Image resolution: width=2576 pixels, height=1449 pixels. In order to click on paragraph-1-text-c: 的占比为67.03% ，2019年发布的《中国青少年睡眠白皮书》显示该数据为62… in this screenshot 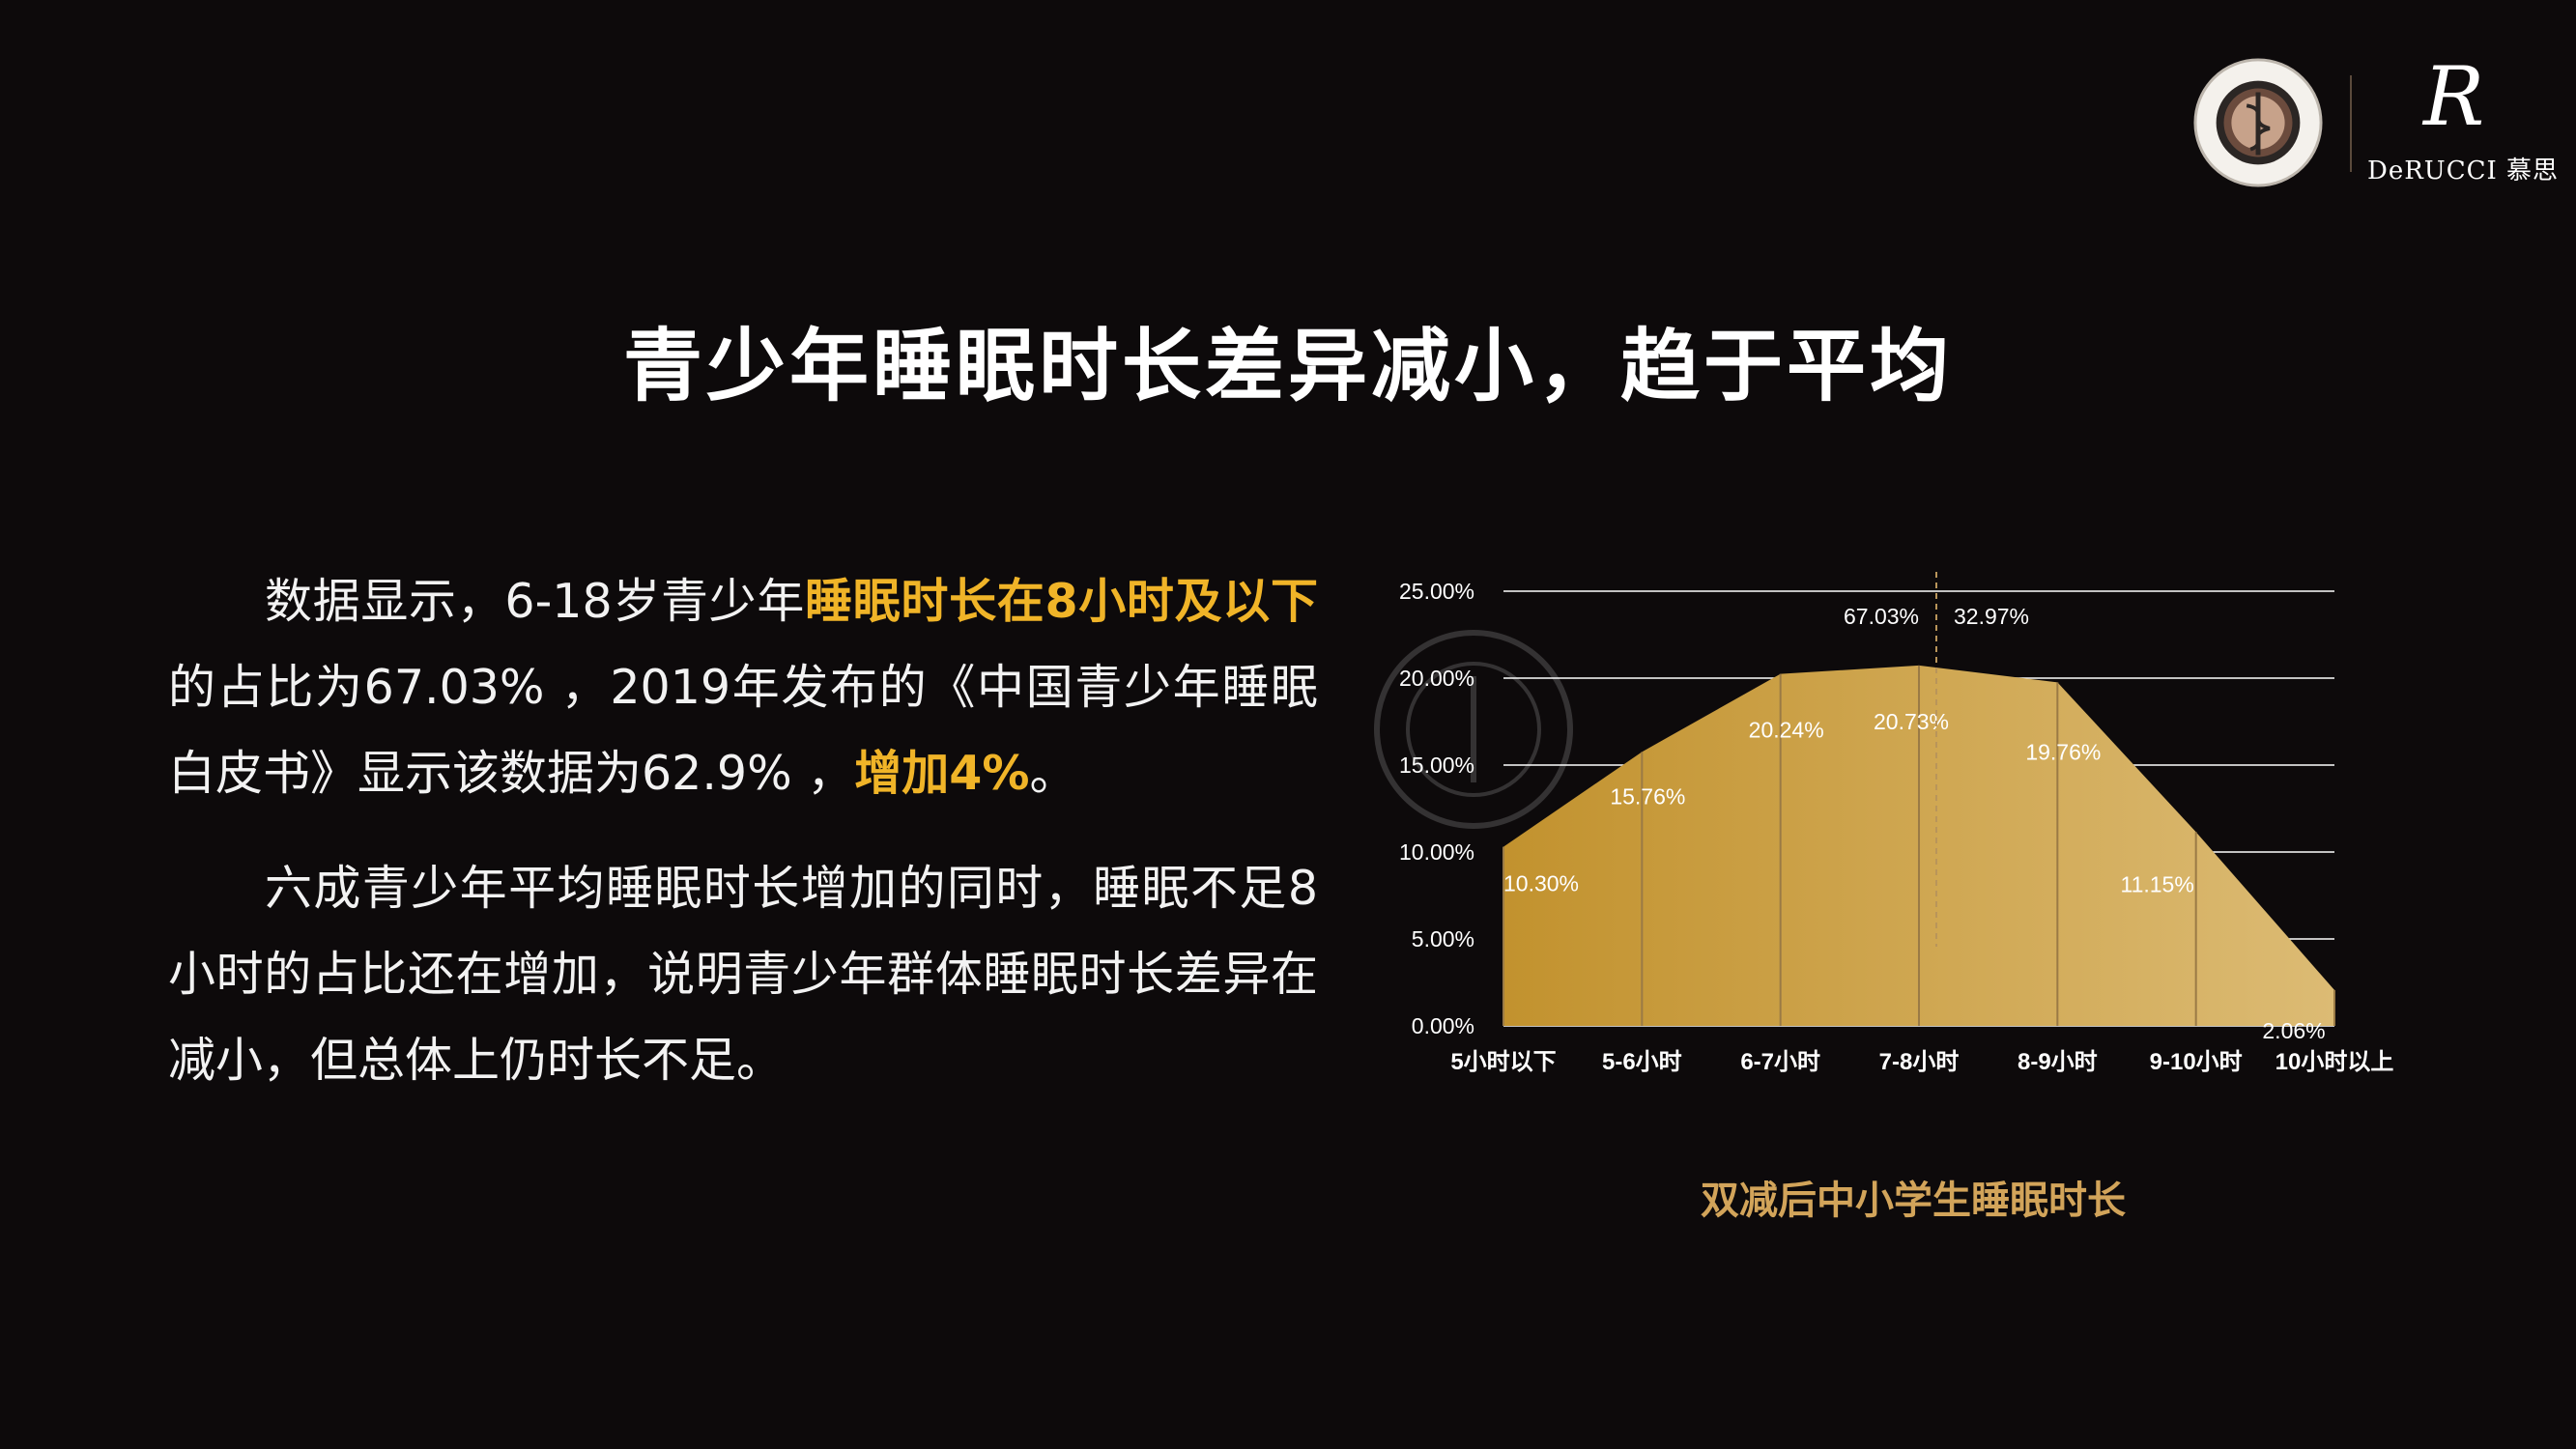, I will do `click(743, 730)`.